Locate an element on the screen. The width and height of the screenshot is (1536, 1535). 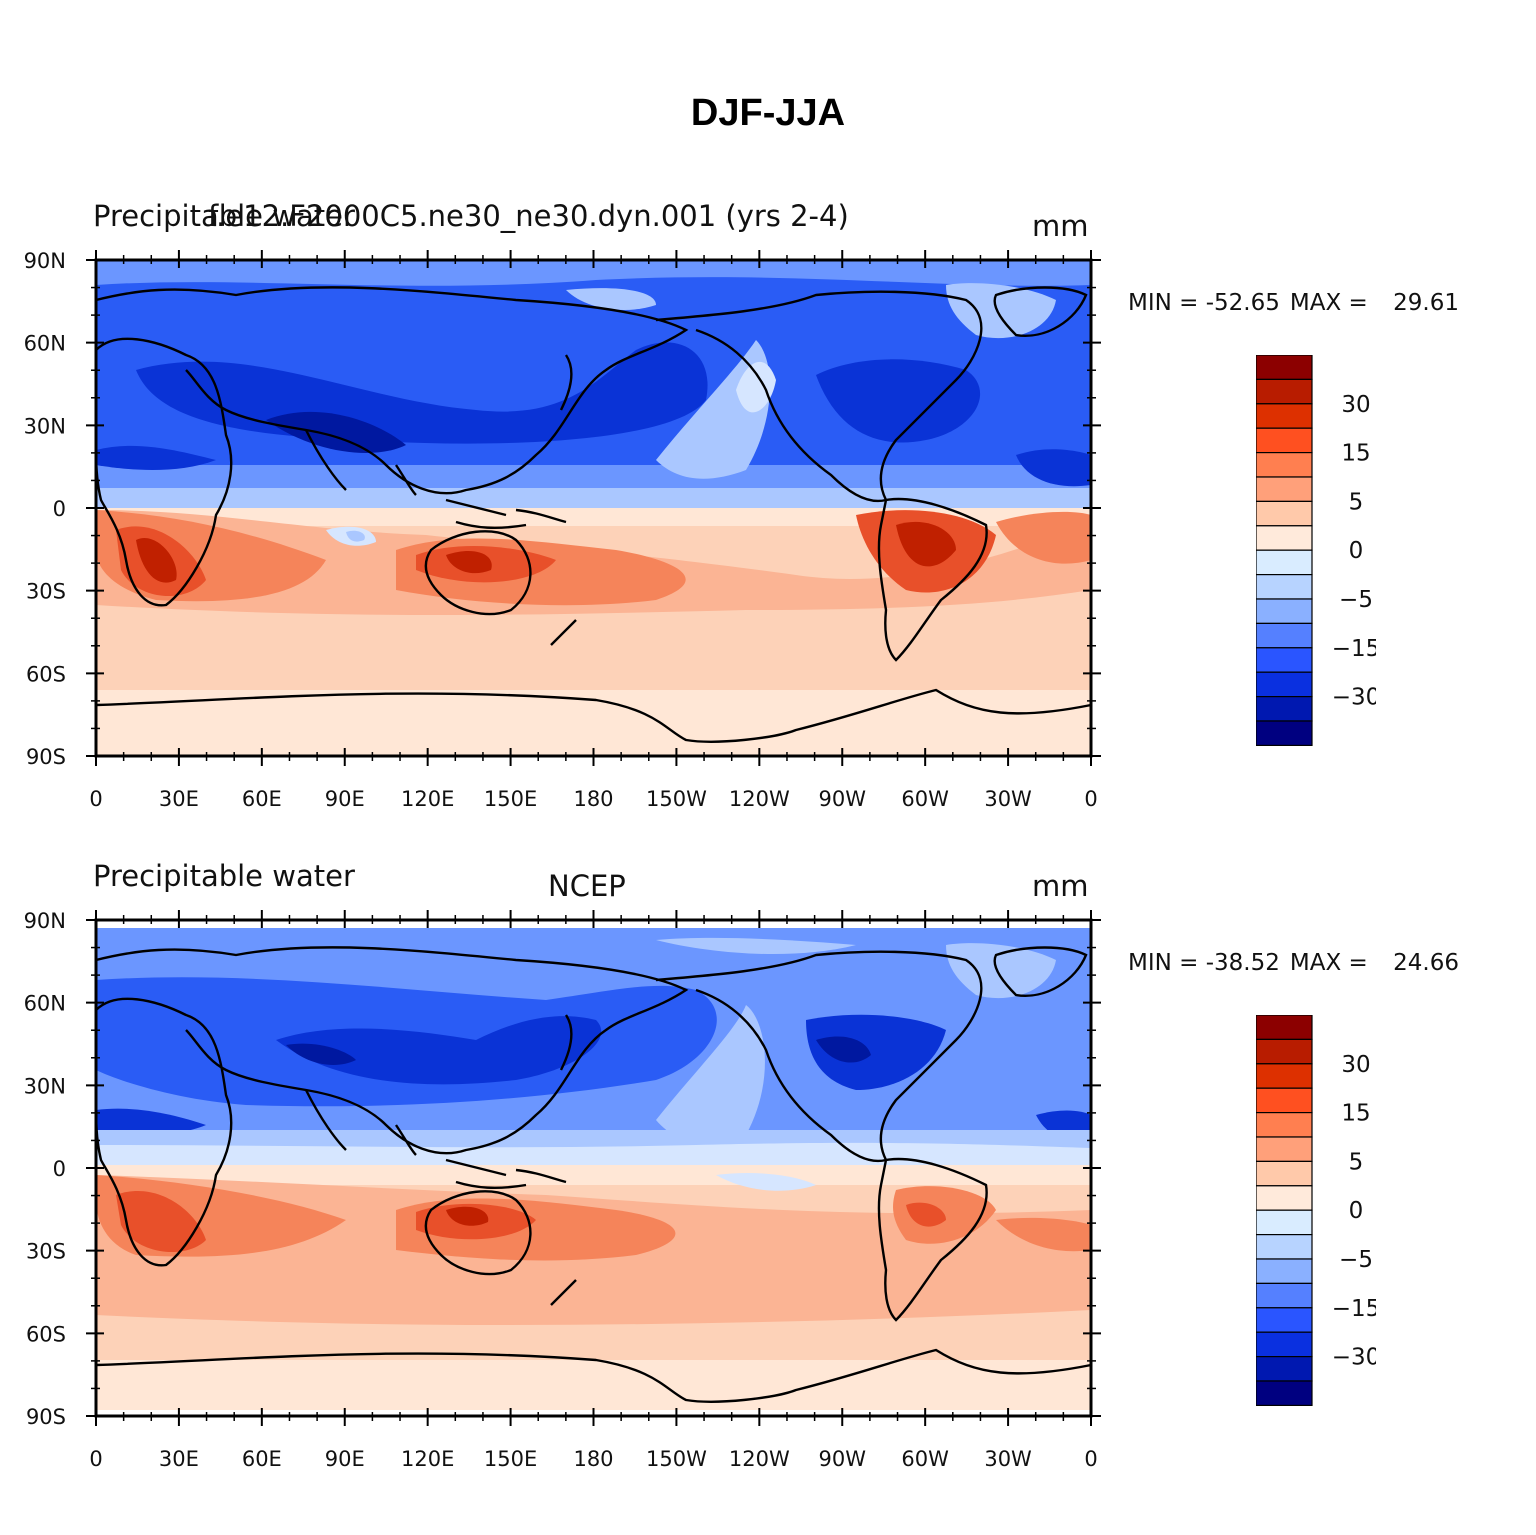
max-value: 24.66 is located at coordinates (1426, 963).